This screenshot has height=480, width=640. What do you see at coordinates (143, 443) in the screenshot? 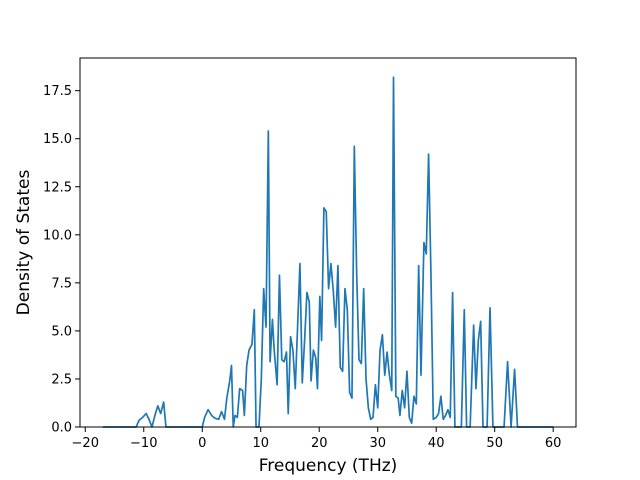
I see `x-tick-label: −10` at bounding box center [143, 443].